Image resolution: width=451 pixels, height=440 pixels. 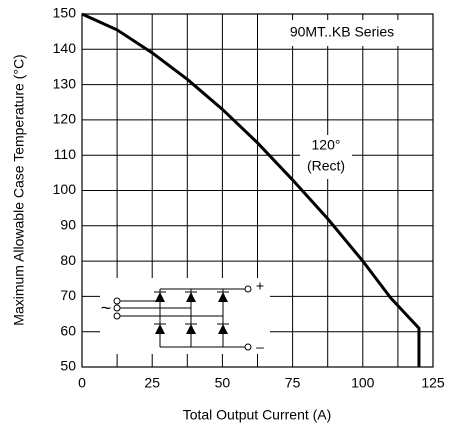 What do you see at coordinates (260, 286) in the screenshot?
I see `plus-label: +` at bounding box center [260, 286].